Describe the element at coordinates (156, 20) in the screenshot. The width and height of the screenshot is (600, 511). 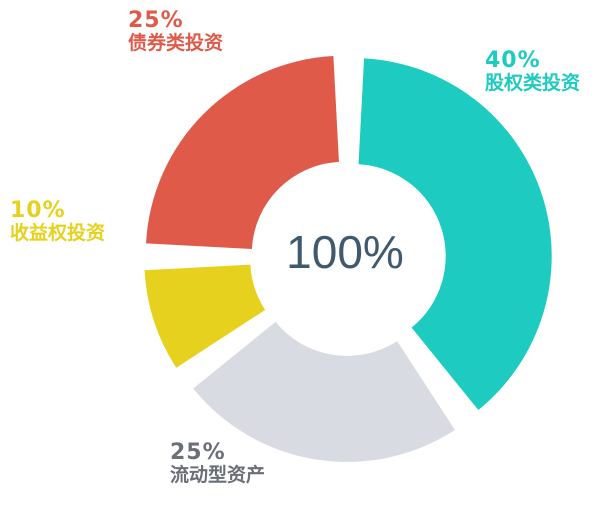
I see `label-bond-percent: 25%` at that location.